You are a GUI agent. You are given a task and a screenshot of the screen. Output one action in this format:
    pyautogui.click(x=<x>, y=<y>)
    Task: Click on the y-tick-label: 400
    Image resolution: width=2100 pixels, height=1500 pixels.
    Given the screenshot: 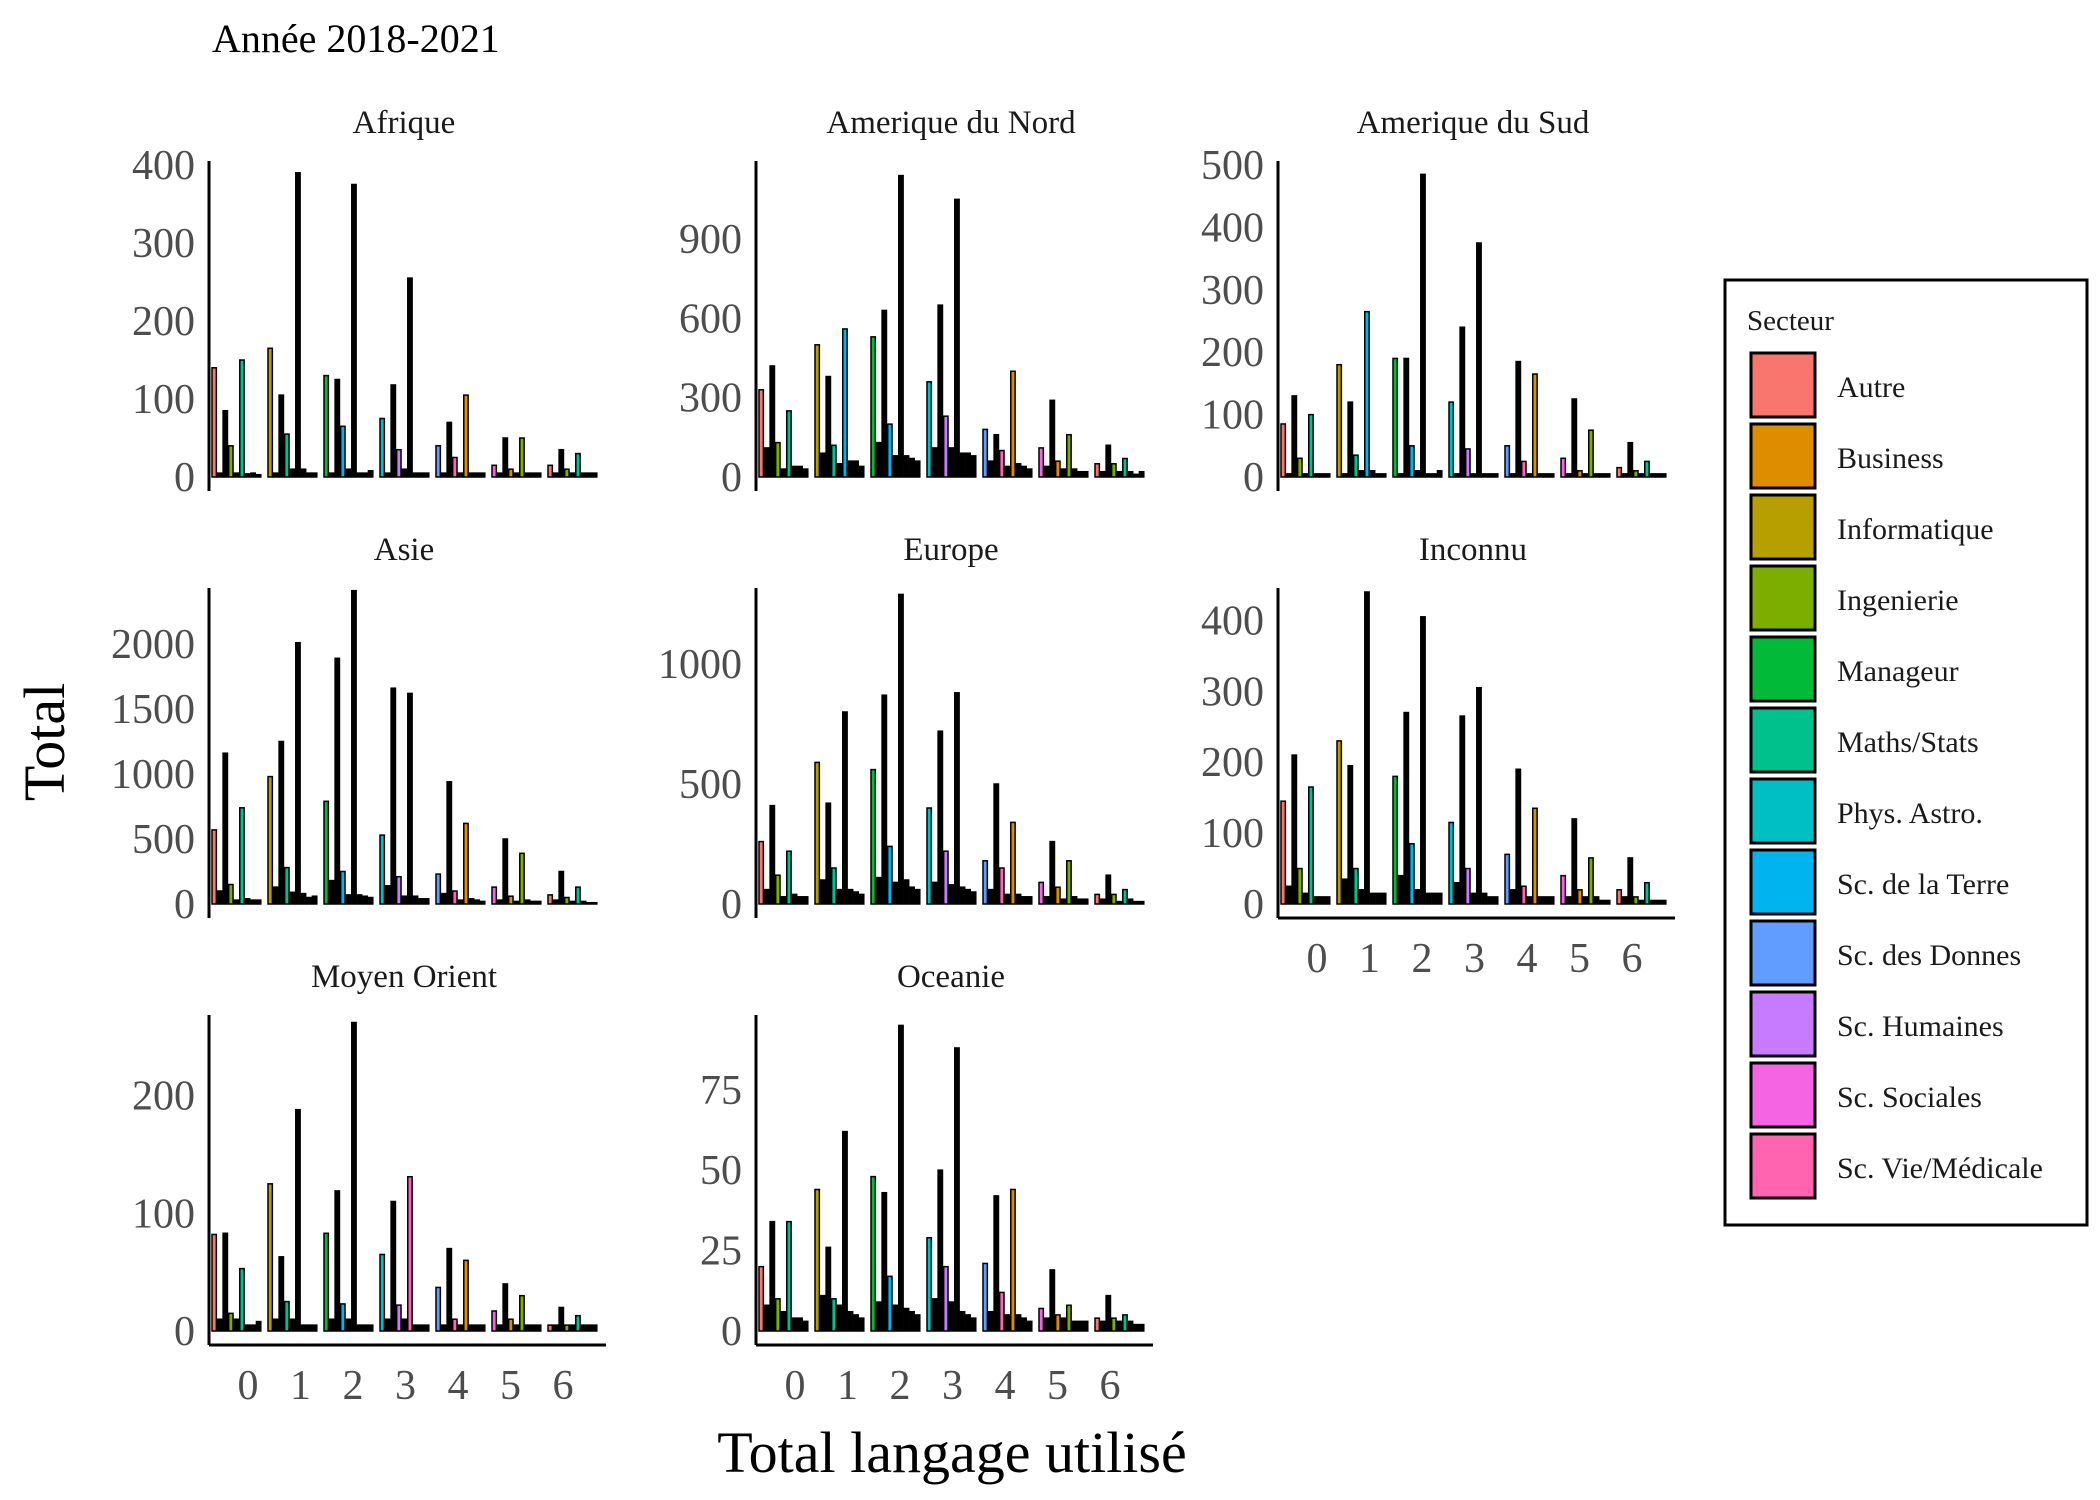 What is the action you would take?
    pyautogui.click(x=1232, y=228)
    